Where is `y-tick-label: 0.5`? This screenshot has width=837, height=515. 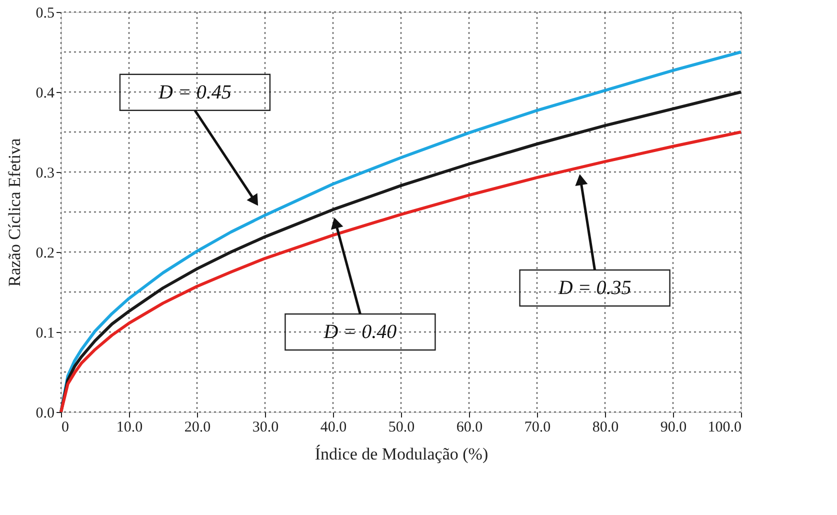 y-tick-label: 0.5 is located at coordinates (45, 14).